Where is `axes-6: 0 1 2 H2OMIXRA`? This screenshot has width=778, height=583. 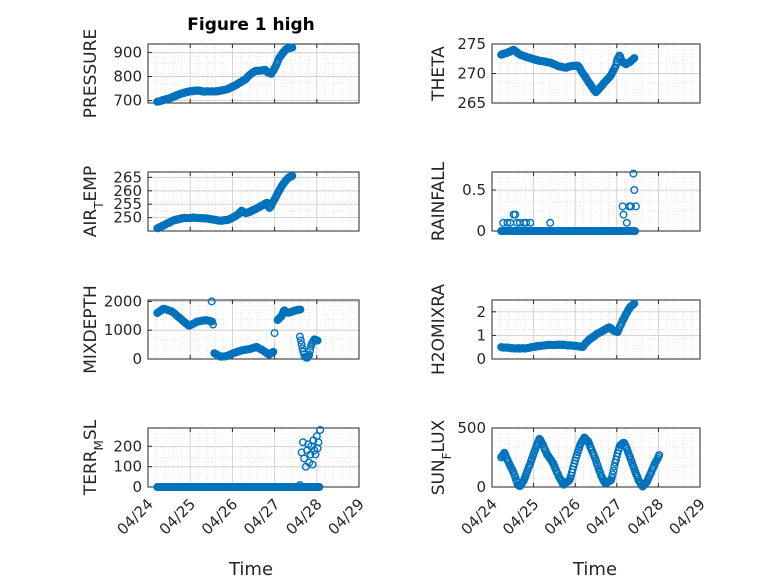
axes-6: 0 1 2 H2OMIXRA is located at coordinates (565, 329).